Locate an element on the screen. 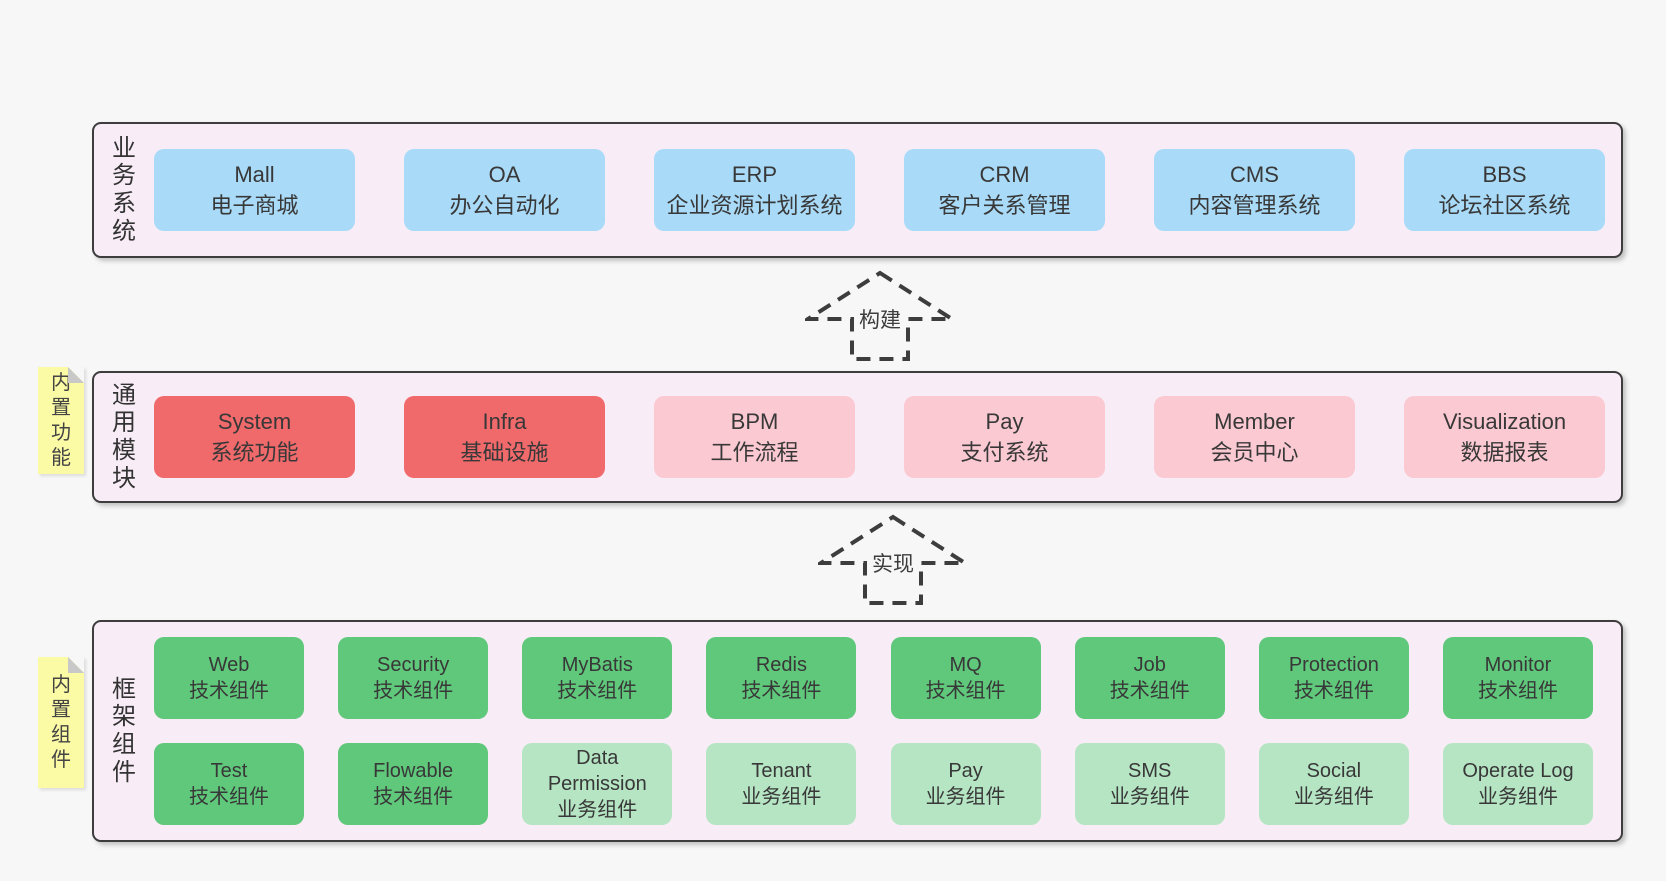 This screenshot has width=1666, height=881. box-name: Tenant is located at coordinates (781, 771).